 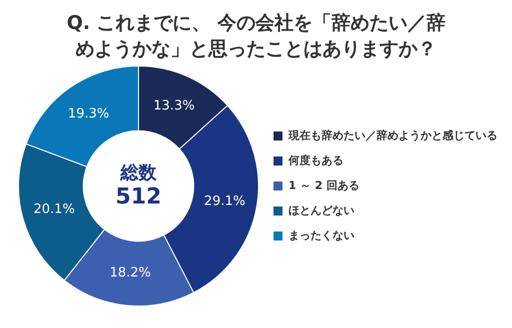 What do you see at coordinates (139, 173) in the screenshot?
I see `text: 総数` at bounding box center [139, 173].